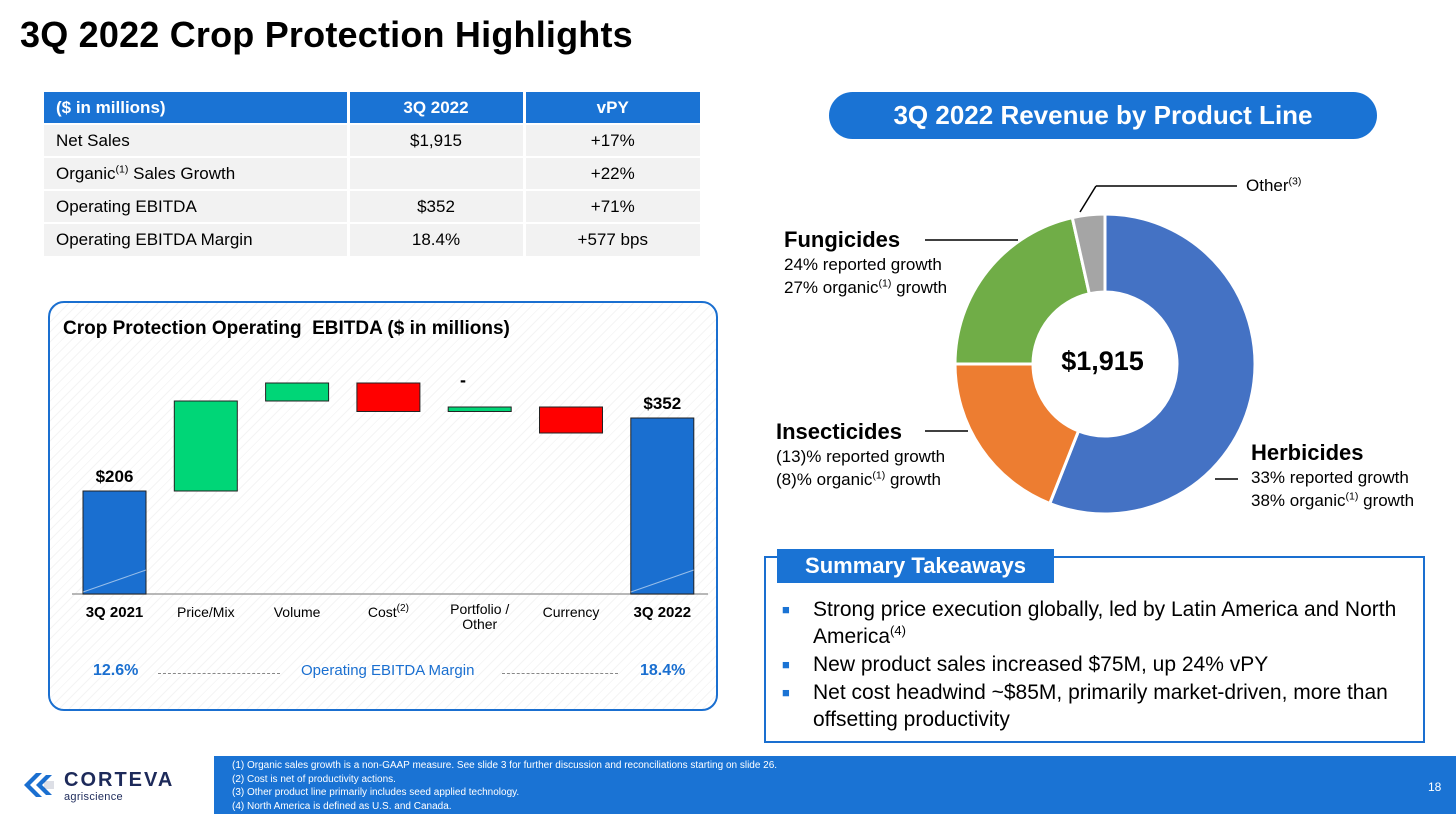  What do you see at coordinates (612, 173) in the screenshot?
I see `kpi-row-vpy: +22%` at bounding box center [612, 173].